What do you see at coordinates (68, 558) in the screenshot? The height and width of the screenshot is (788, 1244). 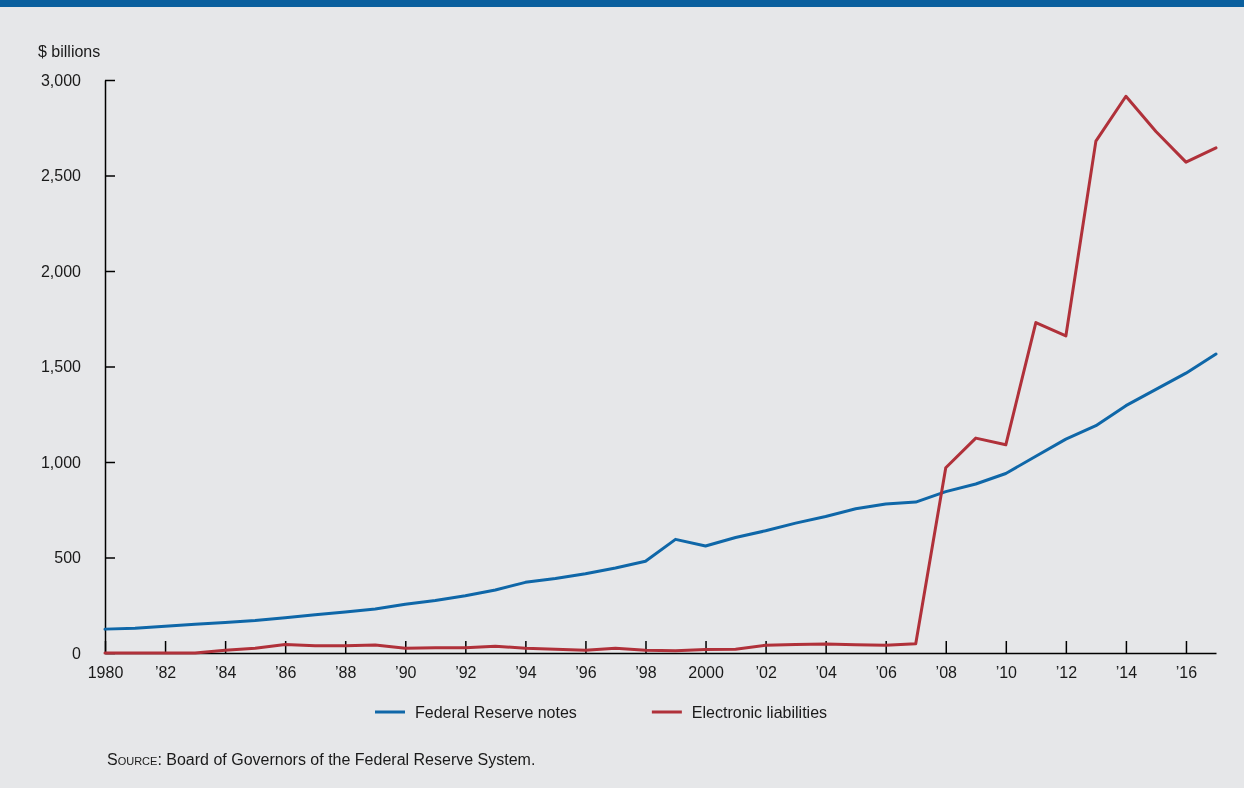 I see `y-tick-label: 500` at bounding box center [68, 558].